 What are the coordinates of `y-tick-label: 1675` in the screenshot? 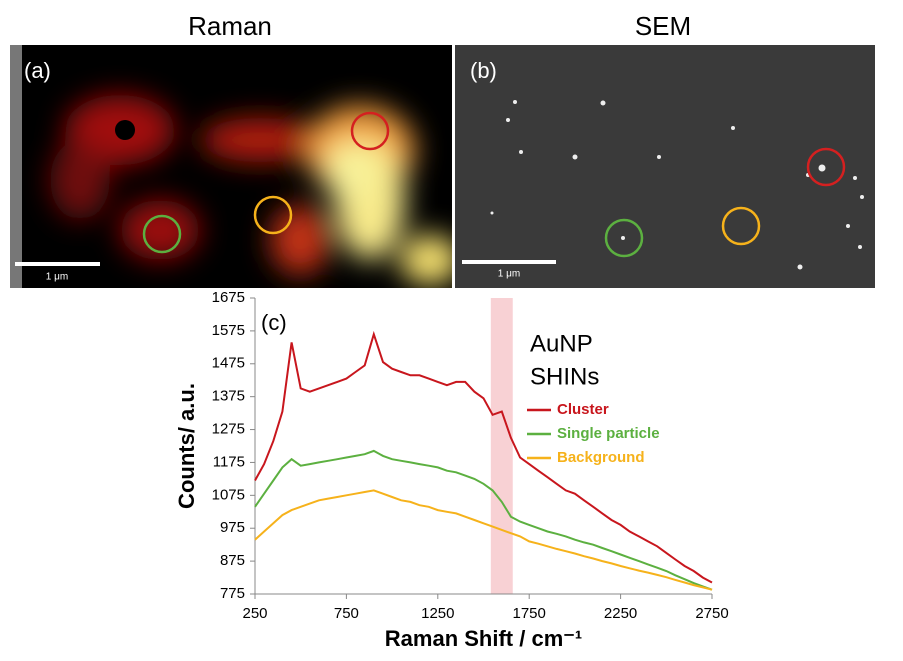 It's located at (228, 297).